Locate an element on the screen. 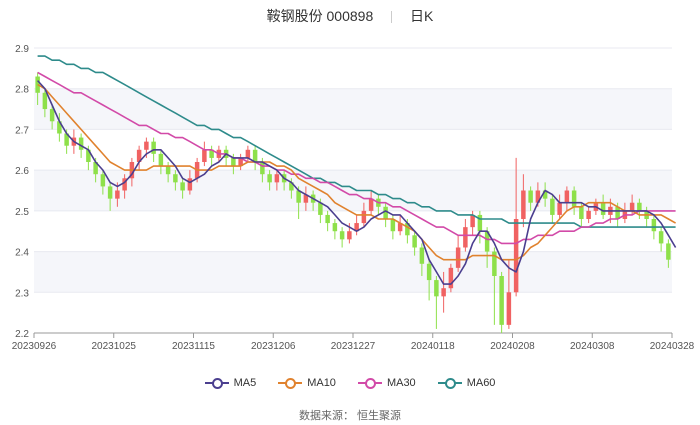 This screenshot has width=700, height=425. y-tick-label: 2.3 is located at coordinates (22, 293).